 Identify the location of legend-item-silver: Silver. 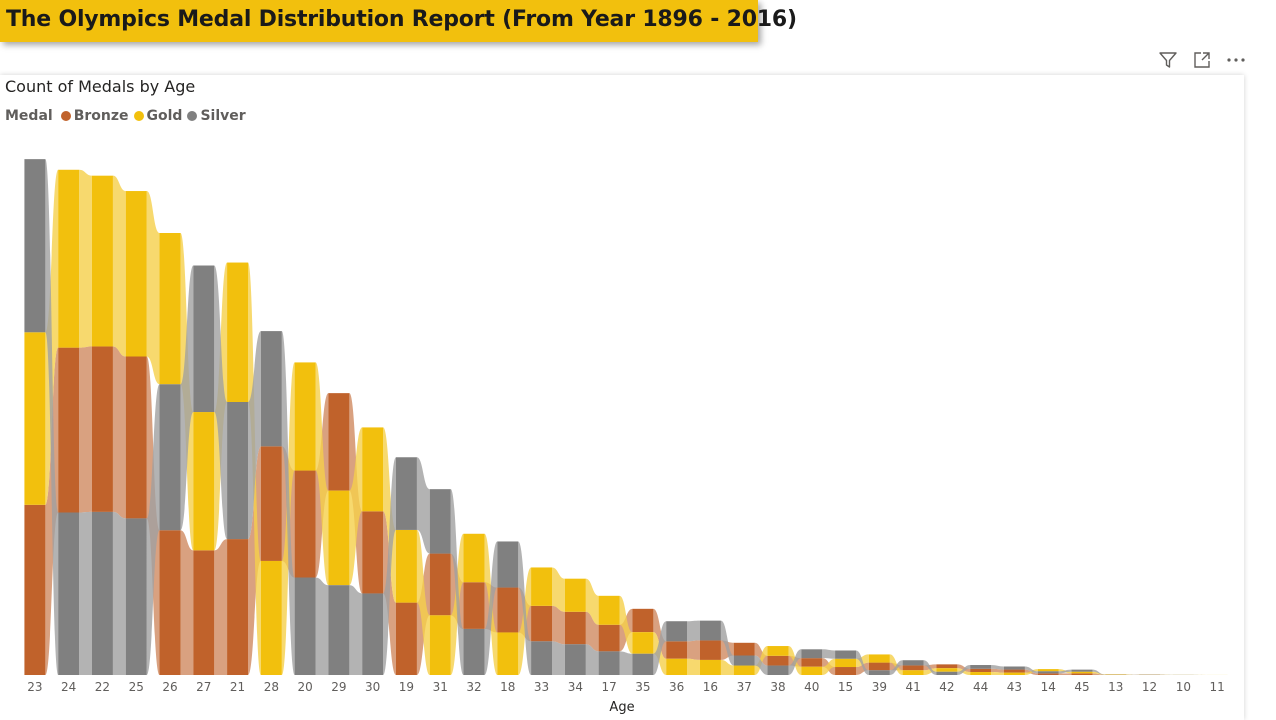
(216, 116).